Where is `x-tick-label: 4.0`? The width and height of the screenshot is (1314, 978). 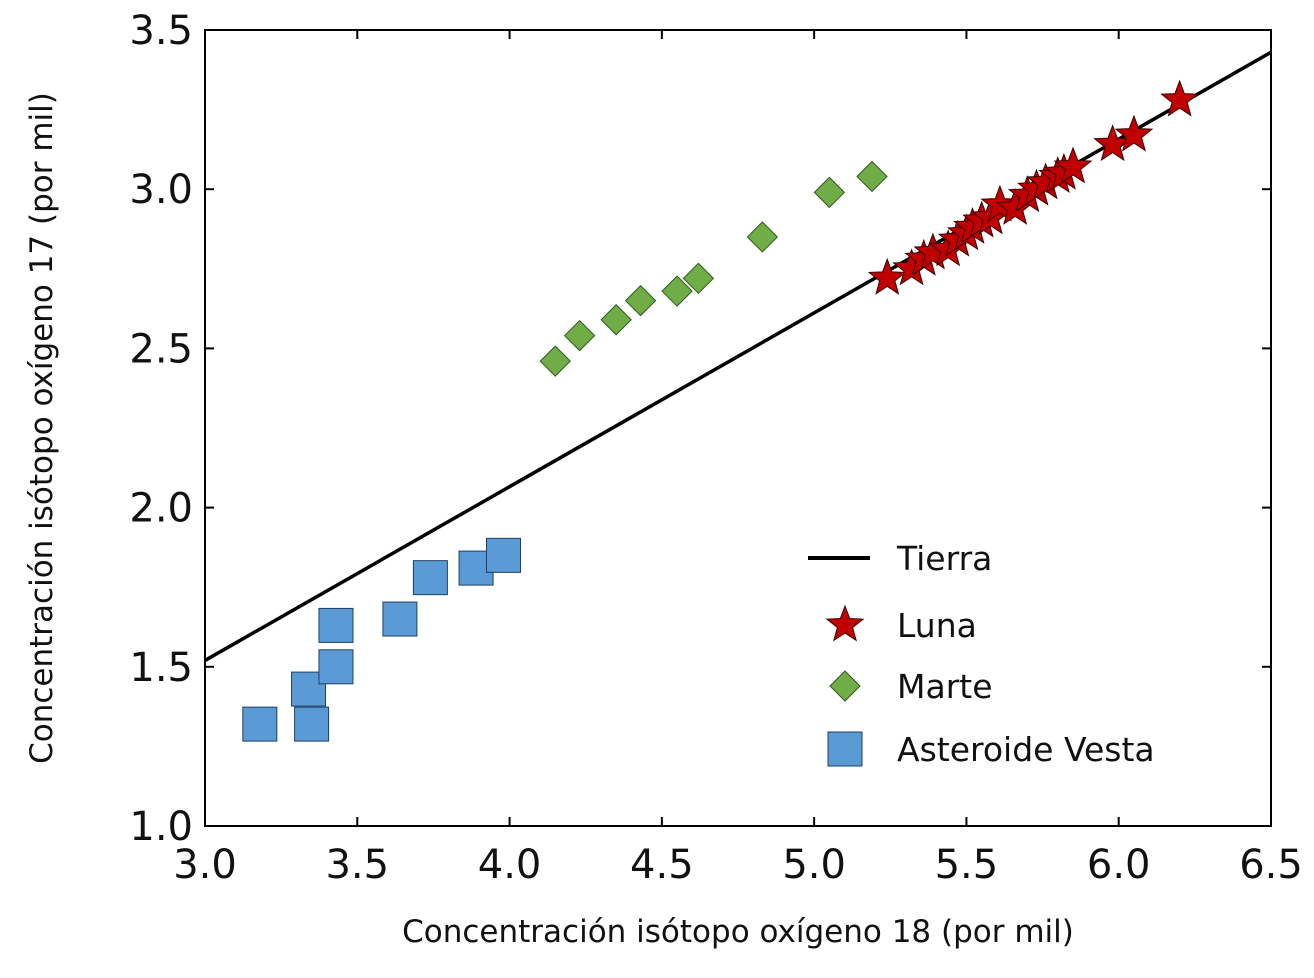
x-tick-label: 4.0 is located at coordinates (510, 865).